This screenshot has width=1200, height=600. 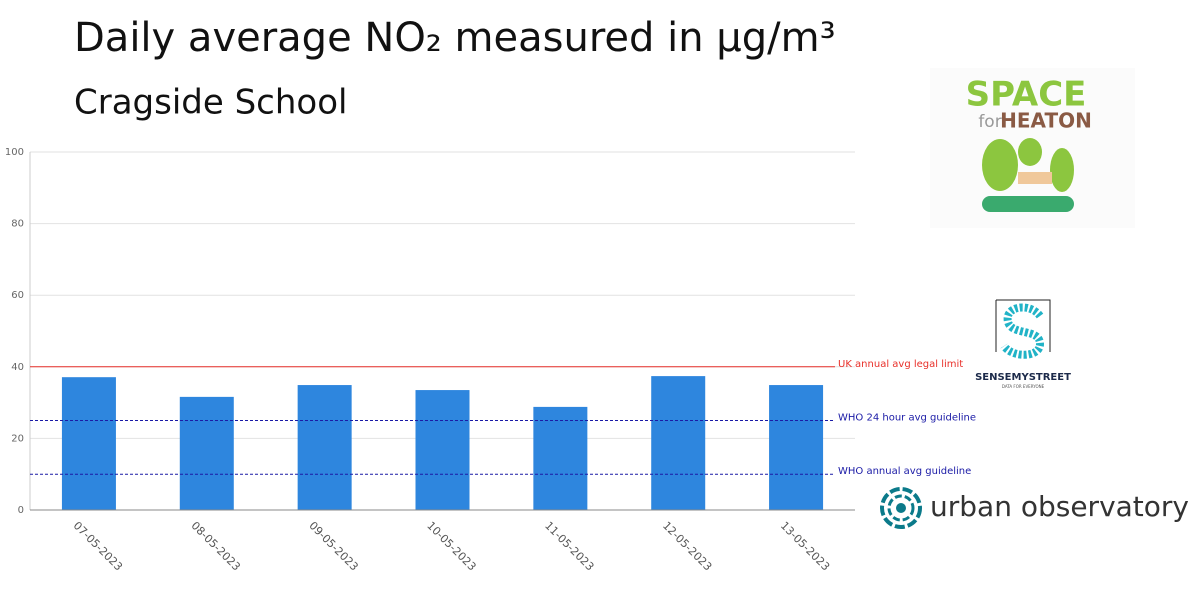 I want to click on y-tick-label: 80, so click(x=17, y=224).